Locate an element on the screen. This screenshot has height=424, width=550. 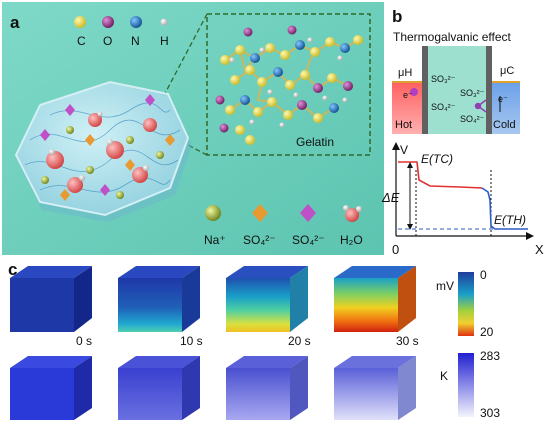
x-axis-label: X is located at coordinates (539, 249).